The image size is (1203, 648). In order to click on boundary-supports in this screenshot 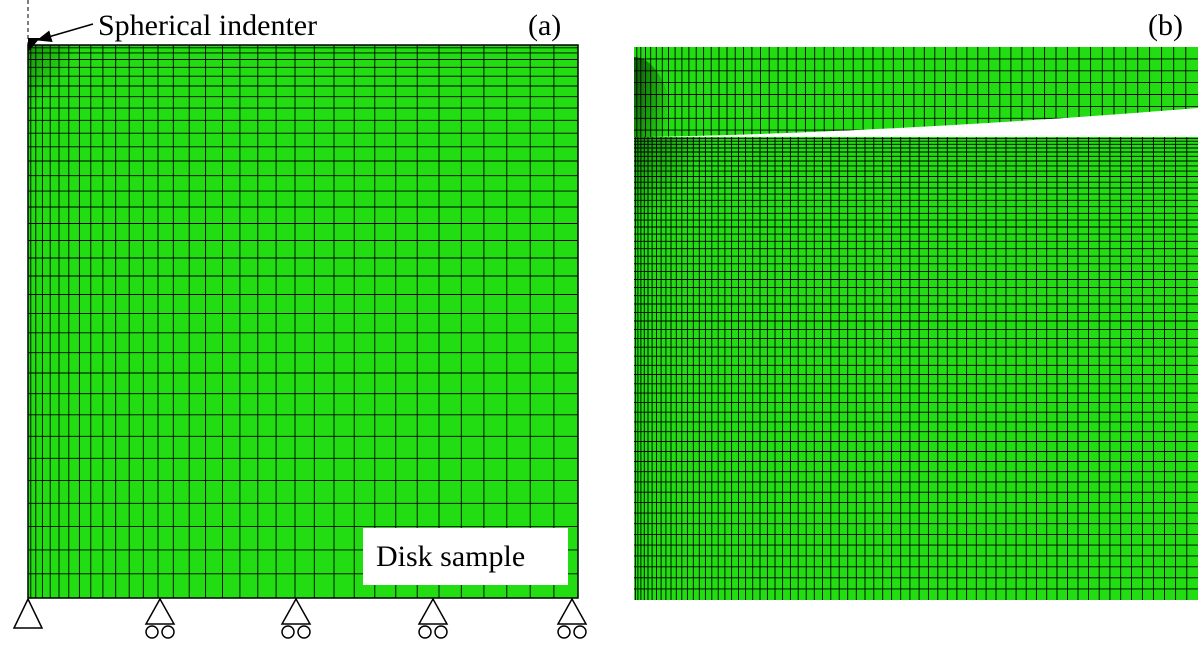, I will do `click(300, 618)`.